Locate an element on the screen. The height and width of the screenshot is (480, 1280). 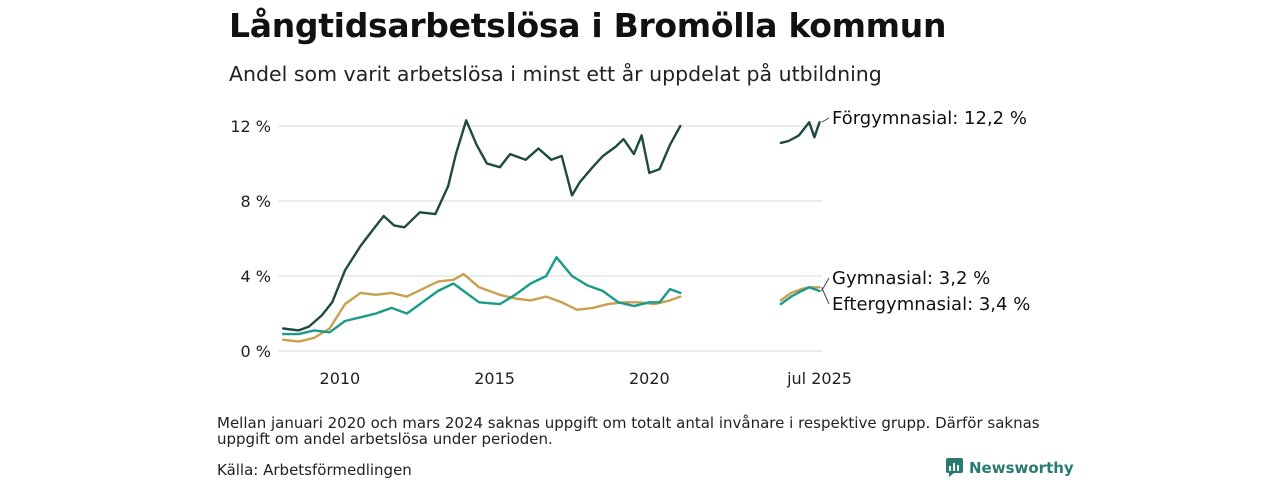
x-tick-label: 2010 is located at coordinates (340, 378).